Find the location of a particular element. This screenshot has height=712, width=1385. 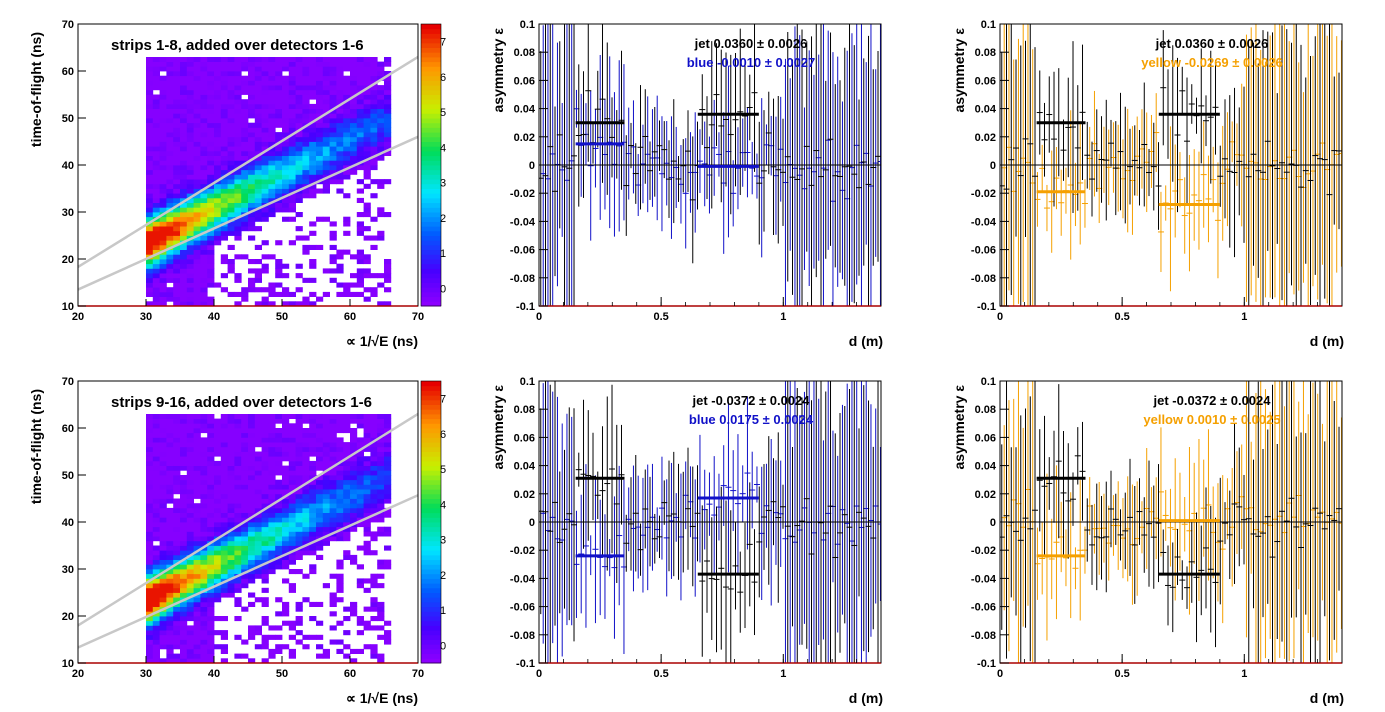

x-tick-label: 50 is located at coordinates (282, 674).